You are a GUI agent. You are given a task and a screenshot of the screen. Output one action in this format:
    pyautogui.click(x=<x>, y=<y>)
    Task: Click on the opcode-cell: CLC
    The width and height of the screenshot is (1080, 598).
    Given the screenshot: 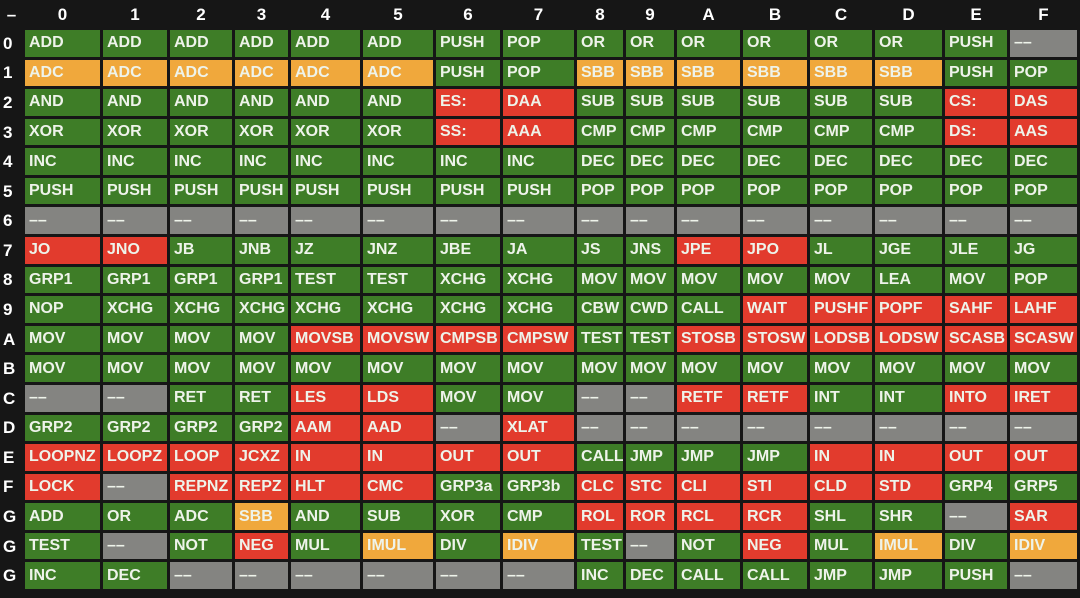 What is the action you would take?
    pyautogui.click(x=600, y=487)
    